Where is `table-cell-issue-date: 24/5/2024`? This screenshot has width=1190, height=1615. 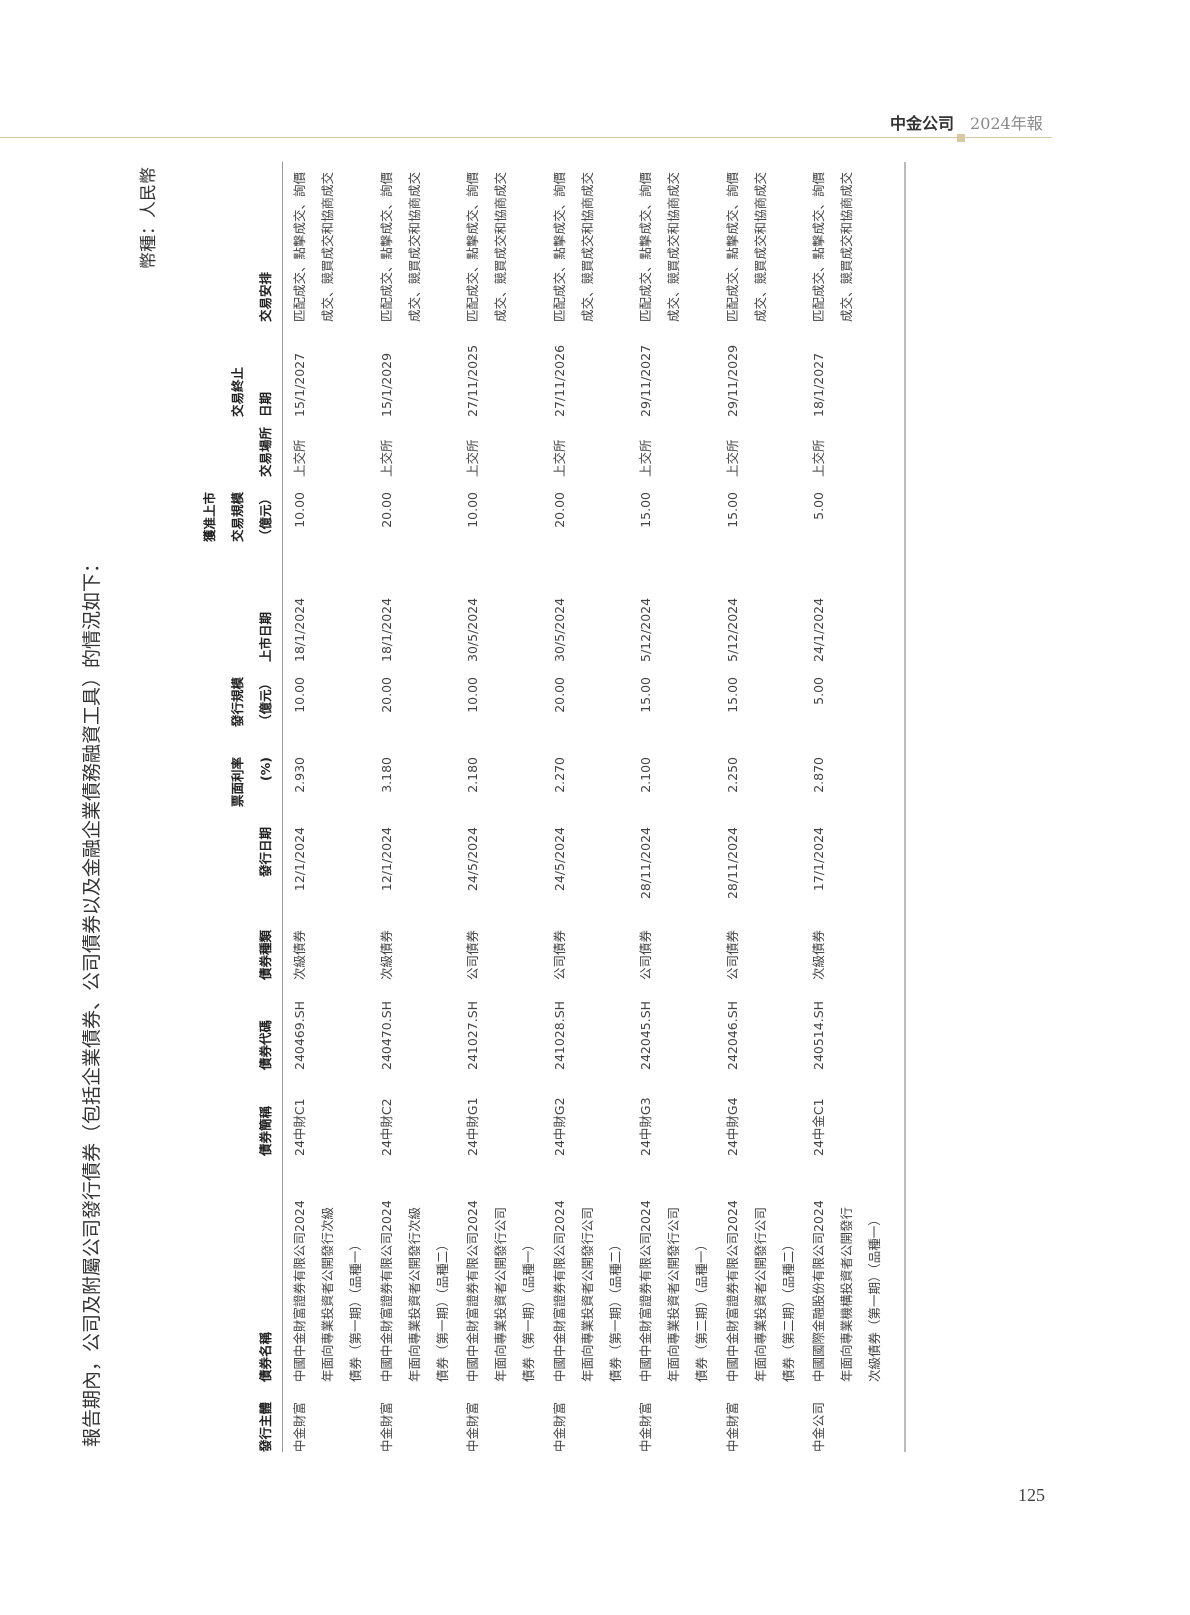 table-cell-issue-date: 24/5/2024 is located at coordinates (559, 859).